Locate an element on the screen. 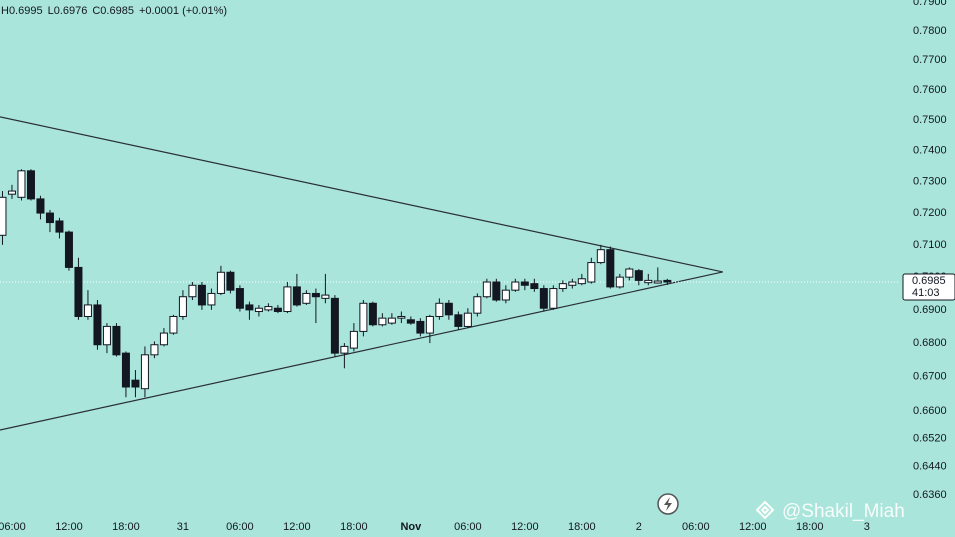  y-tick-label: 0.7400 is located at coordinates (930, 151).